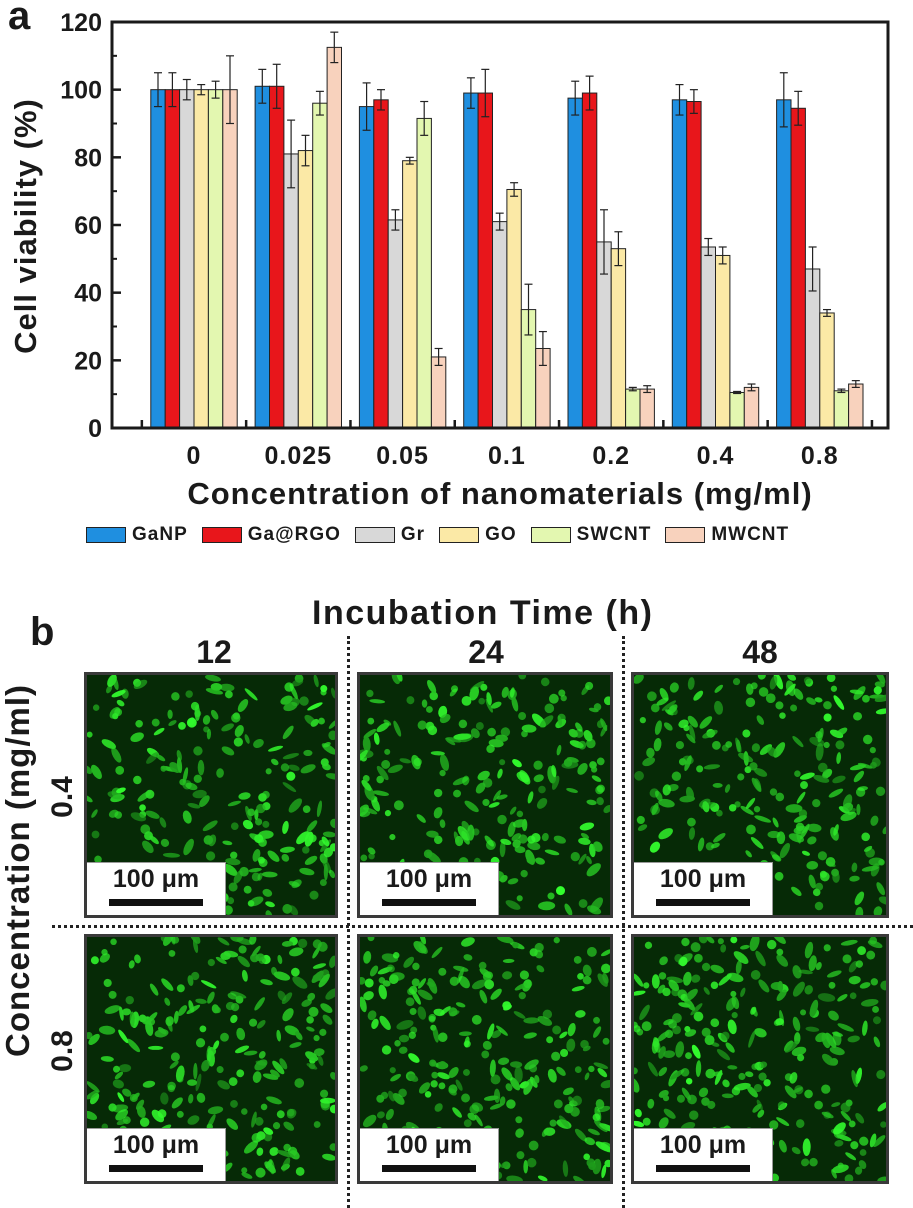 The image size is (913, 1208). I want to click on incubation-time-title: Incubation Time (h), so click(483, 613).